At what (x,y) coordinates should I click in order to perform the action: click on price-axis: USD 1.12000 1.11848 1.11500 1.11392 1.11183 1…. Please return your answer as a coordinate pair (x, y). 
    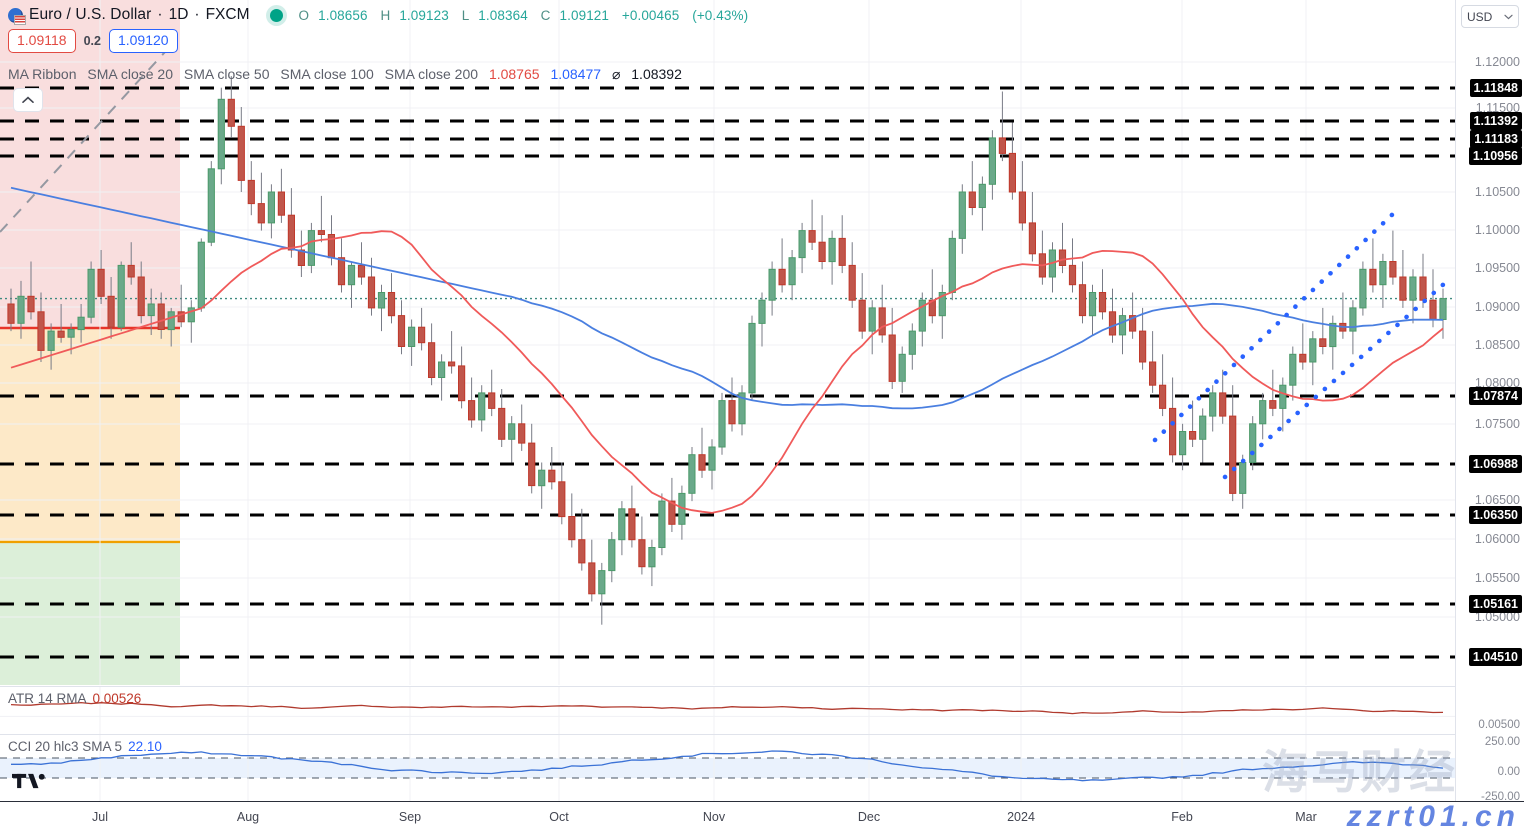
    Looking at the image, I should click on (1489, 401).